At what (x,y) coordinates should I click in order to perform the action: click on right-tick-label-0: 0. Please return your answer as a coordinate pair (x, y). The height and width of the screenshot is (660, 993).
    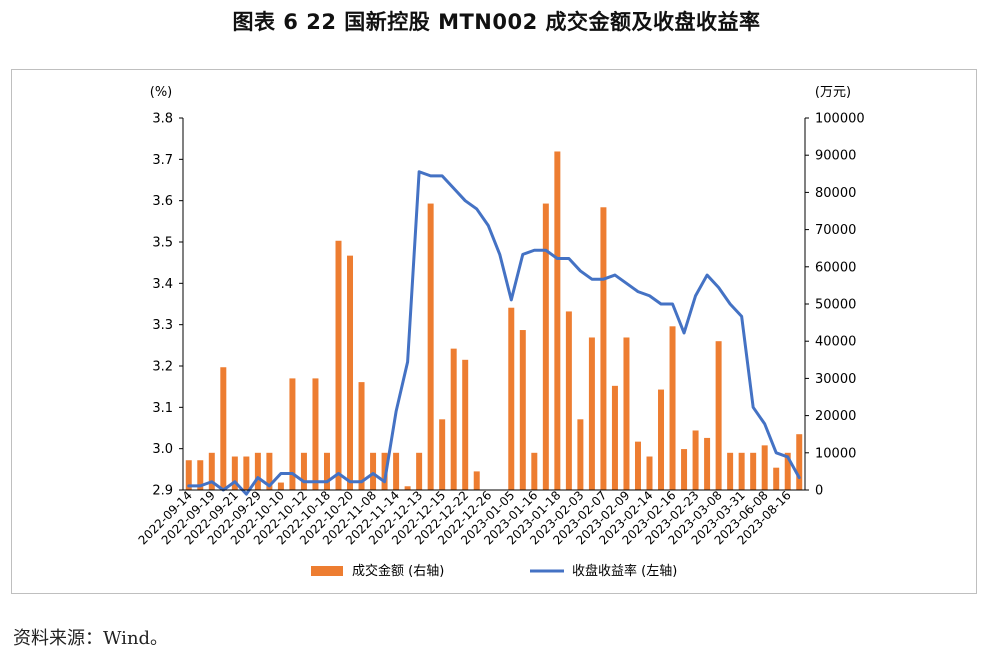
    Looking at the image, I should click on (819, 491).